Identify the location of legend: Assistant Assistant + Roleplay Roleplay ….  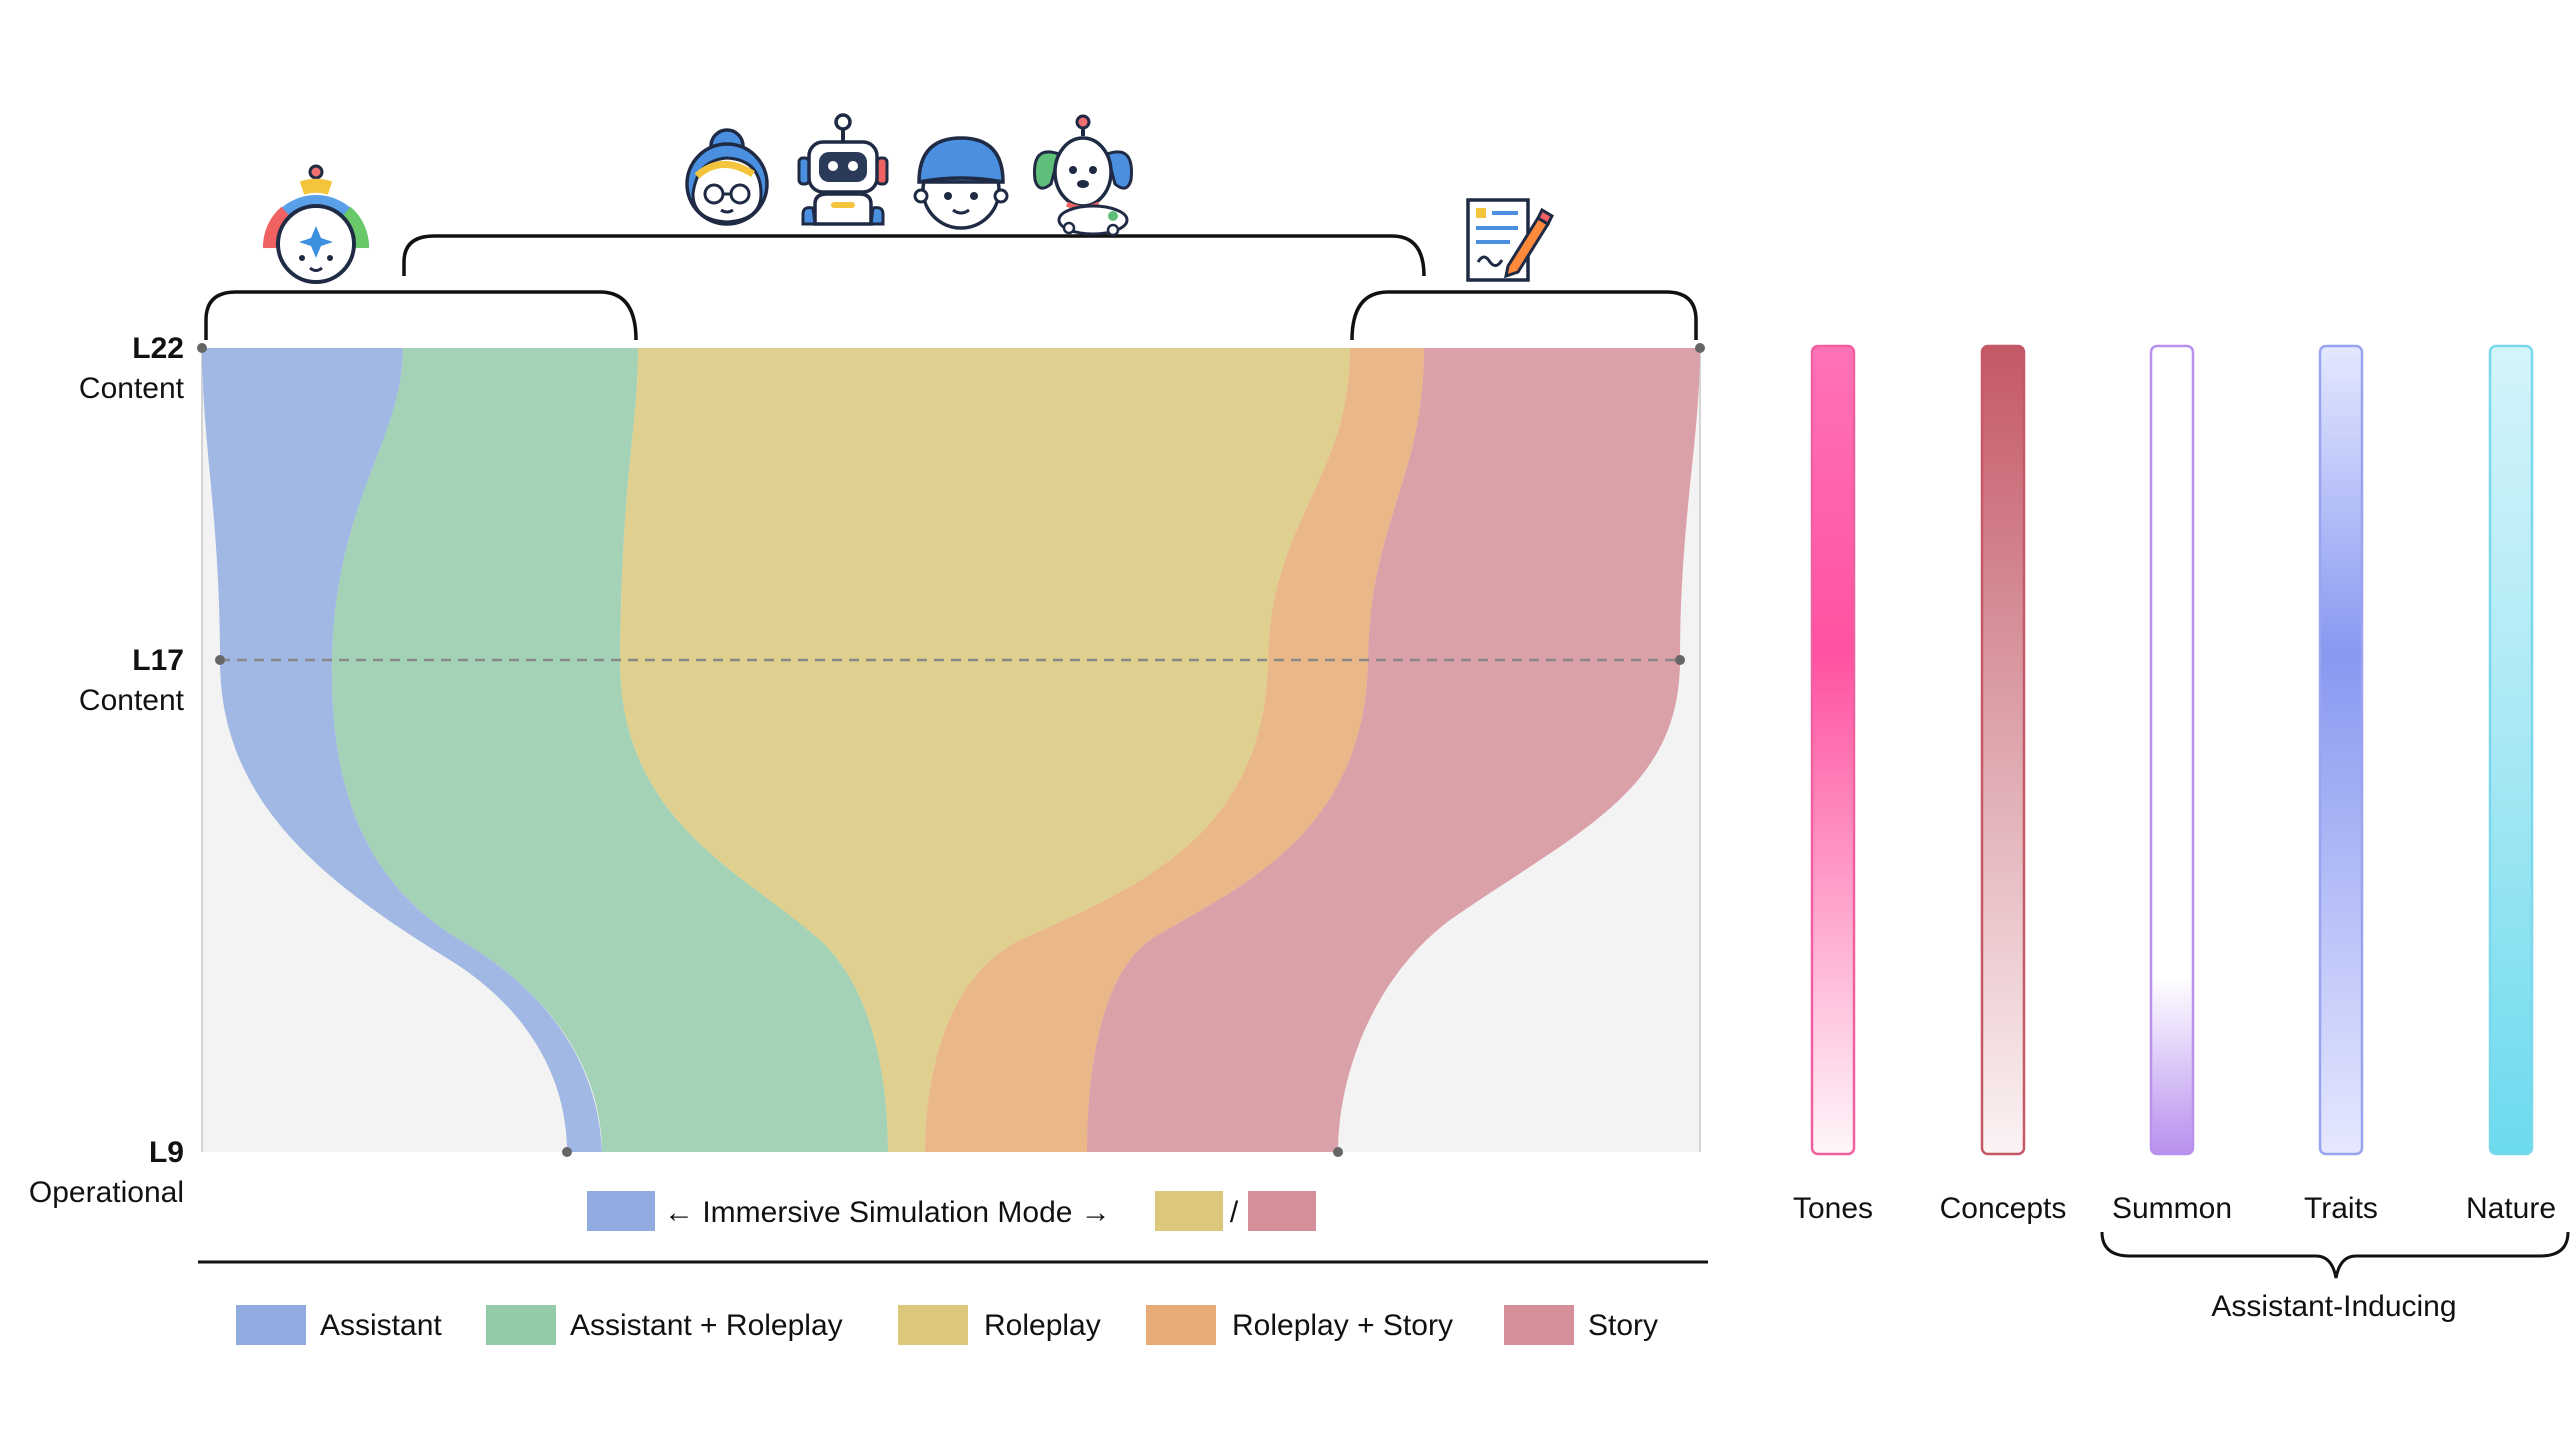
(947, 1325).